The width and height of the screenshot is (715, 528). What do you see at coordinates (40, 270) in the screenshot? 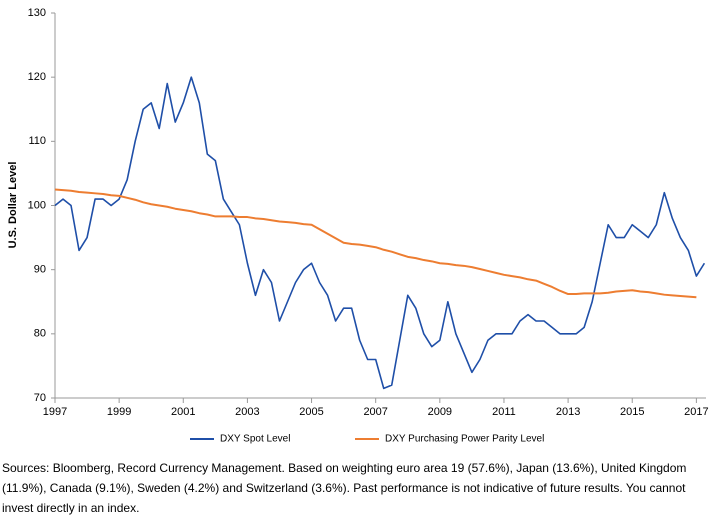
I see `y-tick-label: 90` at bounding box center [40, 270].